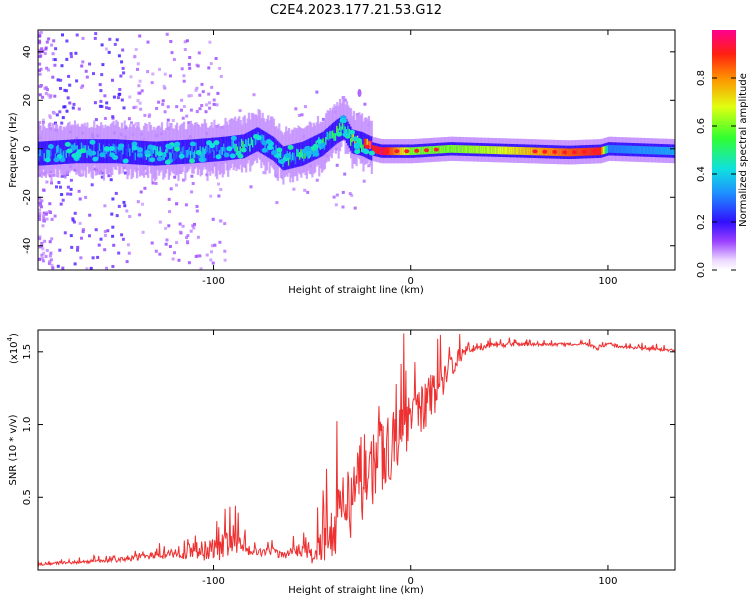 The image size is (750, 600). What do you see at coordinates (701, 270) in the screenshot?
I see `colorbar-tick-label: 0.0` at bounding box center [701, 270].